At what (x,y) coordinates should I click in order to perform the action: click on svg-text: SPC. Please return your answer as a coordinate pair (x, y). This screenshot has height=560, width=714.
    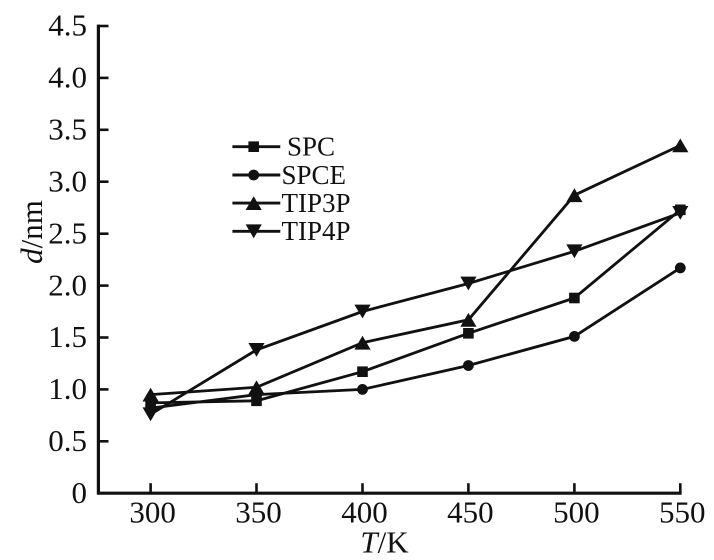
    Looking at the image, I should click on (311, 147).